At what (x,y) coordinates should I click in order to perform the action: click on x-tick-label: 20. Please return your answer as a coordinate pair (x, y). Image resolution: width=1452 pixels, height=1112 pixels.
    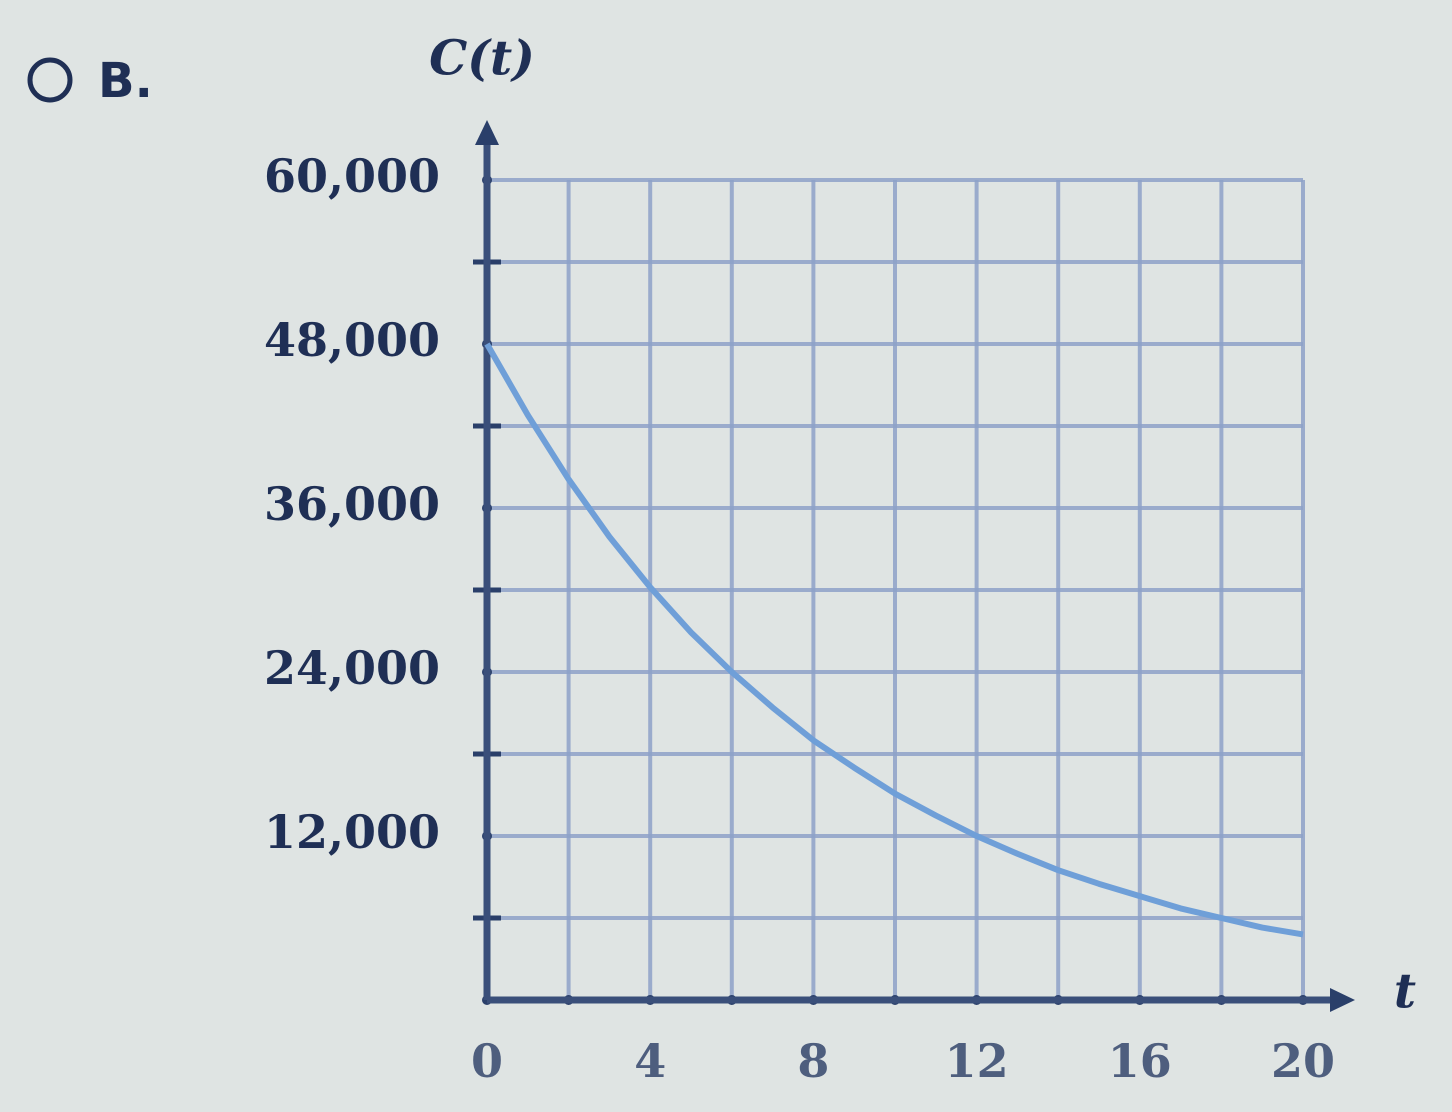
    Looking at the image, I should click on (1303, 1061).